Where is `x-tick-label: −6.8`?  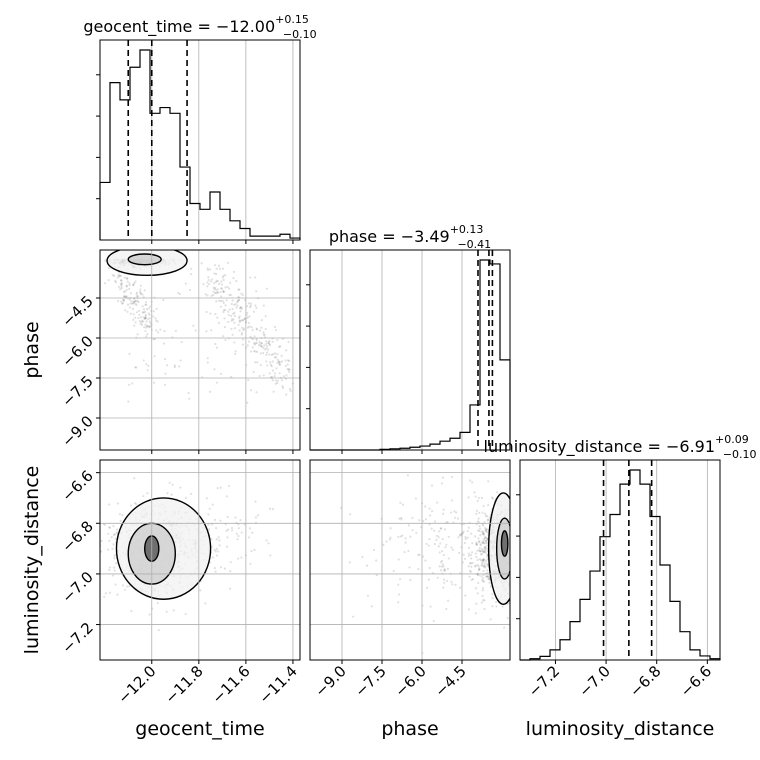 x-tick-label: −6.8 is located at coordinates (645, 681).